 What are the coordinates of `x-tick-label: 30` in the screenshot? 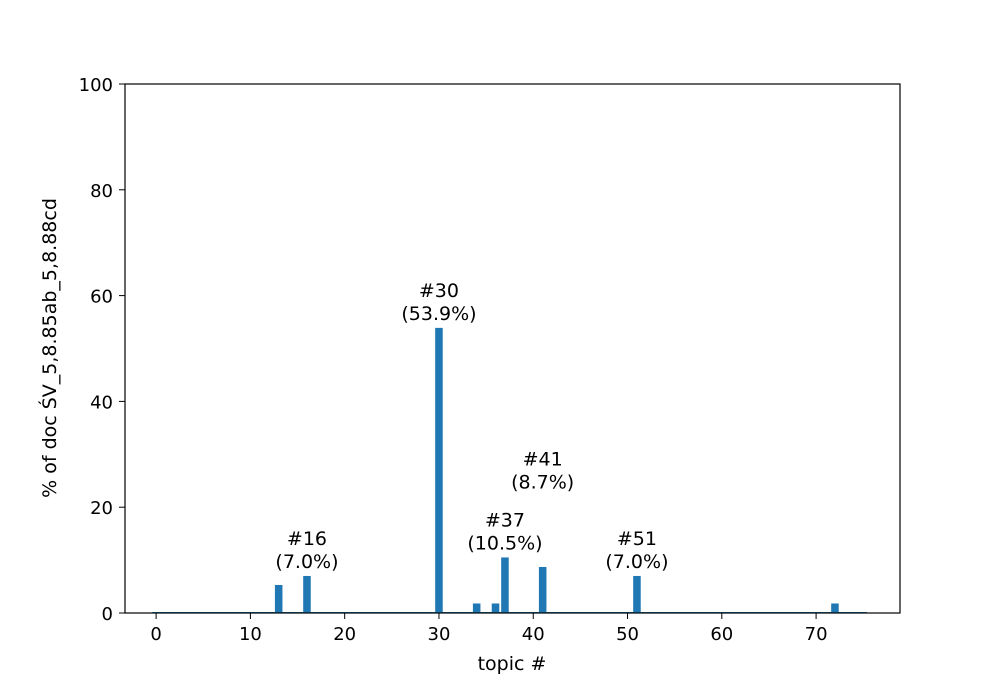 It's located at (439, 634).